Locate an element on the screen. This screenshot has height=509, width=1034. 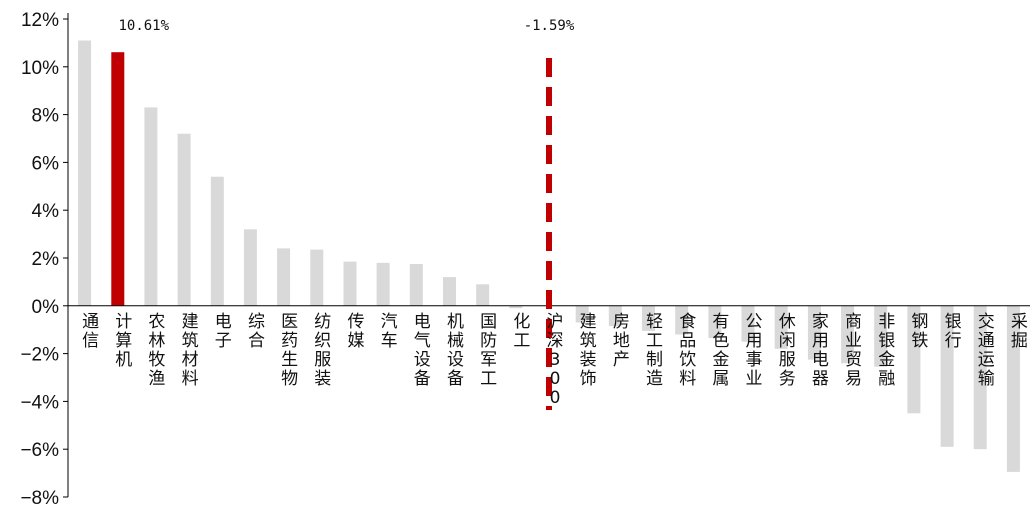
category-label: 建筑材料 is located at coordinates (190, 350).